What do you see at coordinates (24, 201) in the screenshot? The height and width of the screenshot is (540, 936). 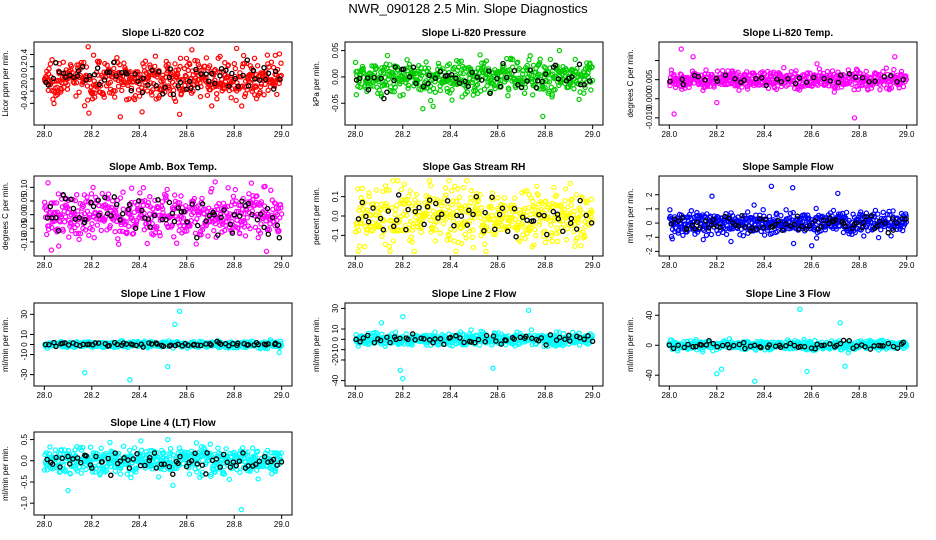 I see `y-tick-label: 0.05` at bounding box center [24, 201].